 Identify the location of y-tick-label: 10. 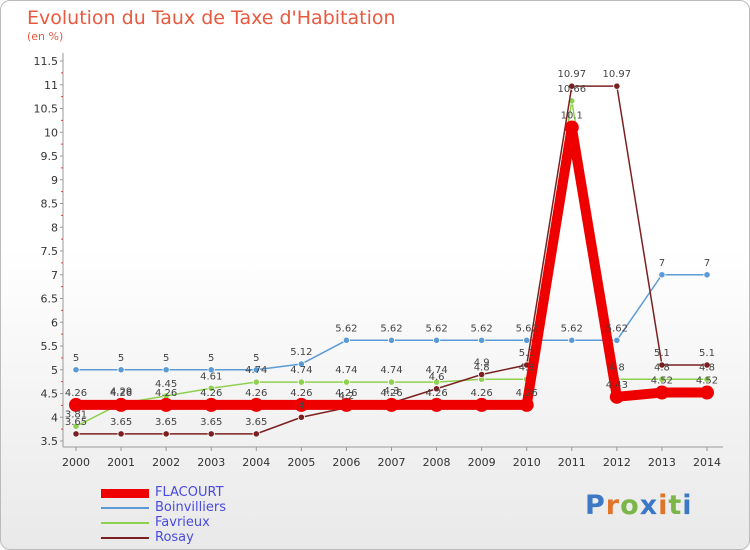
(51, 132).